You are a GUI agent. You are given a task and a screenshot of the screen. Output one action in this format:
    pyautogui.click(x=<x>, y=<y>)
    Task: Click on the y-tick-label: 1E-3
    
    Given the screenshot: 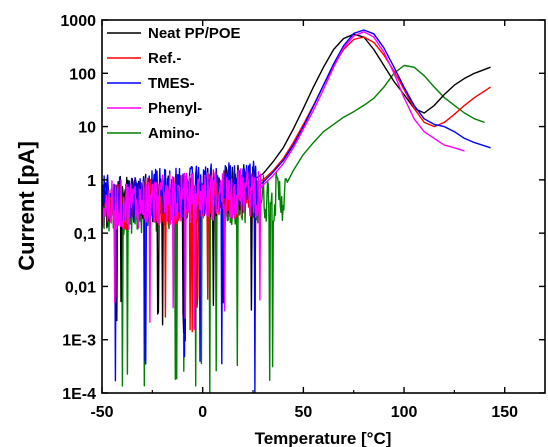 What is the action you would take?
    pyautogui.click(x=79, y=341)
    